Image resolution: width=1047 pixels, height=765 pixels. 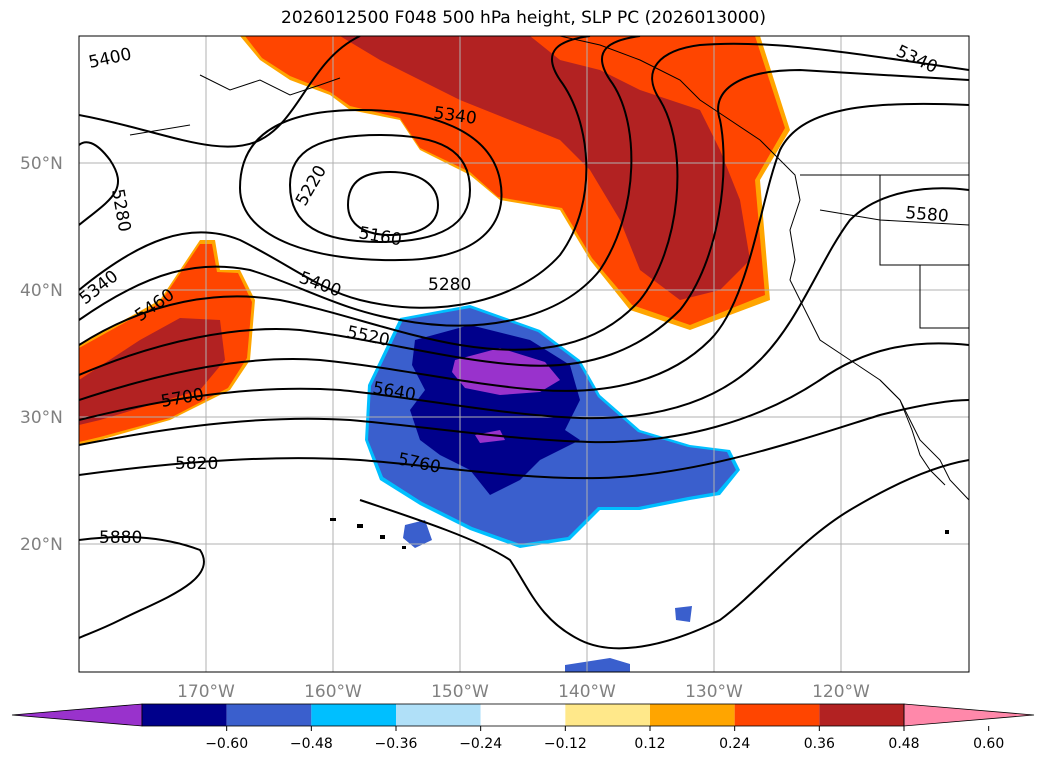 What do you see at coordinates (110, 58) in the screenshot?
I see `contour-label: 5400` at bounding box center [110, 58].